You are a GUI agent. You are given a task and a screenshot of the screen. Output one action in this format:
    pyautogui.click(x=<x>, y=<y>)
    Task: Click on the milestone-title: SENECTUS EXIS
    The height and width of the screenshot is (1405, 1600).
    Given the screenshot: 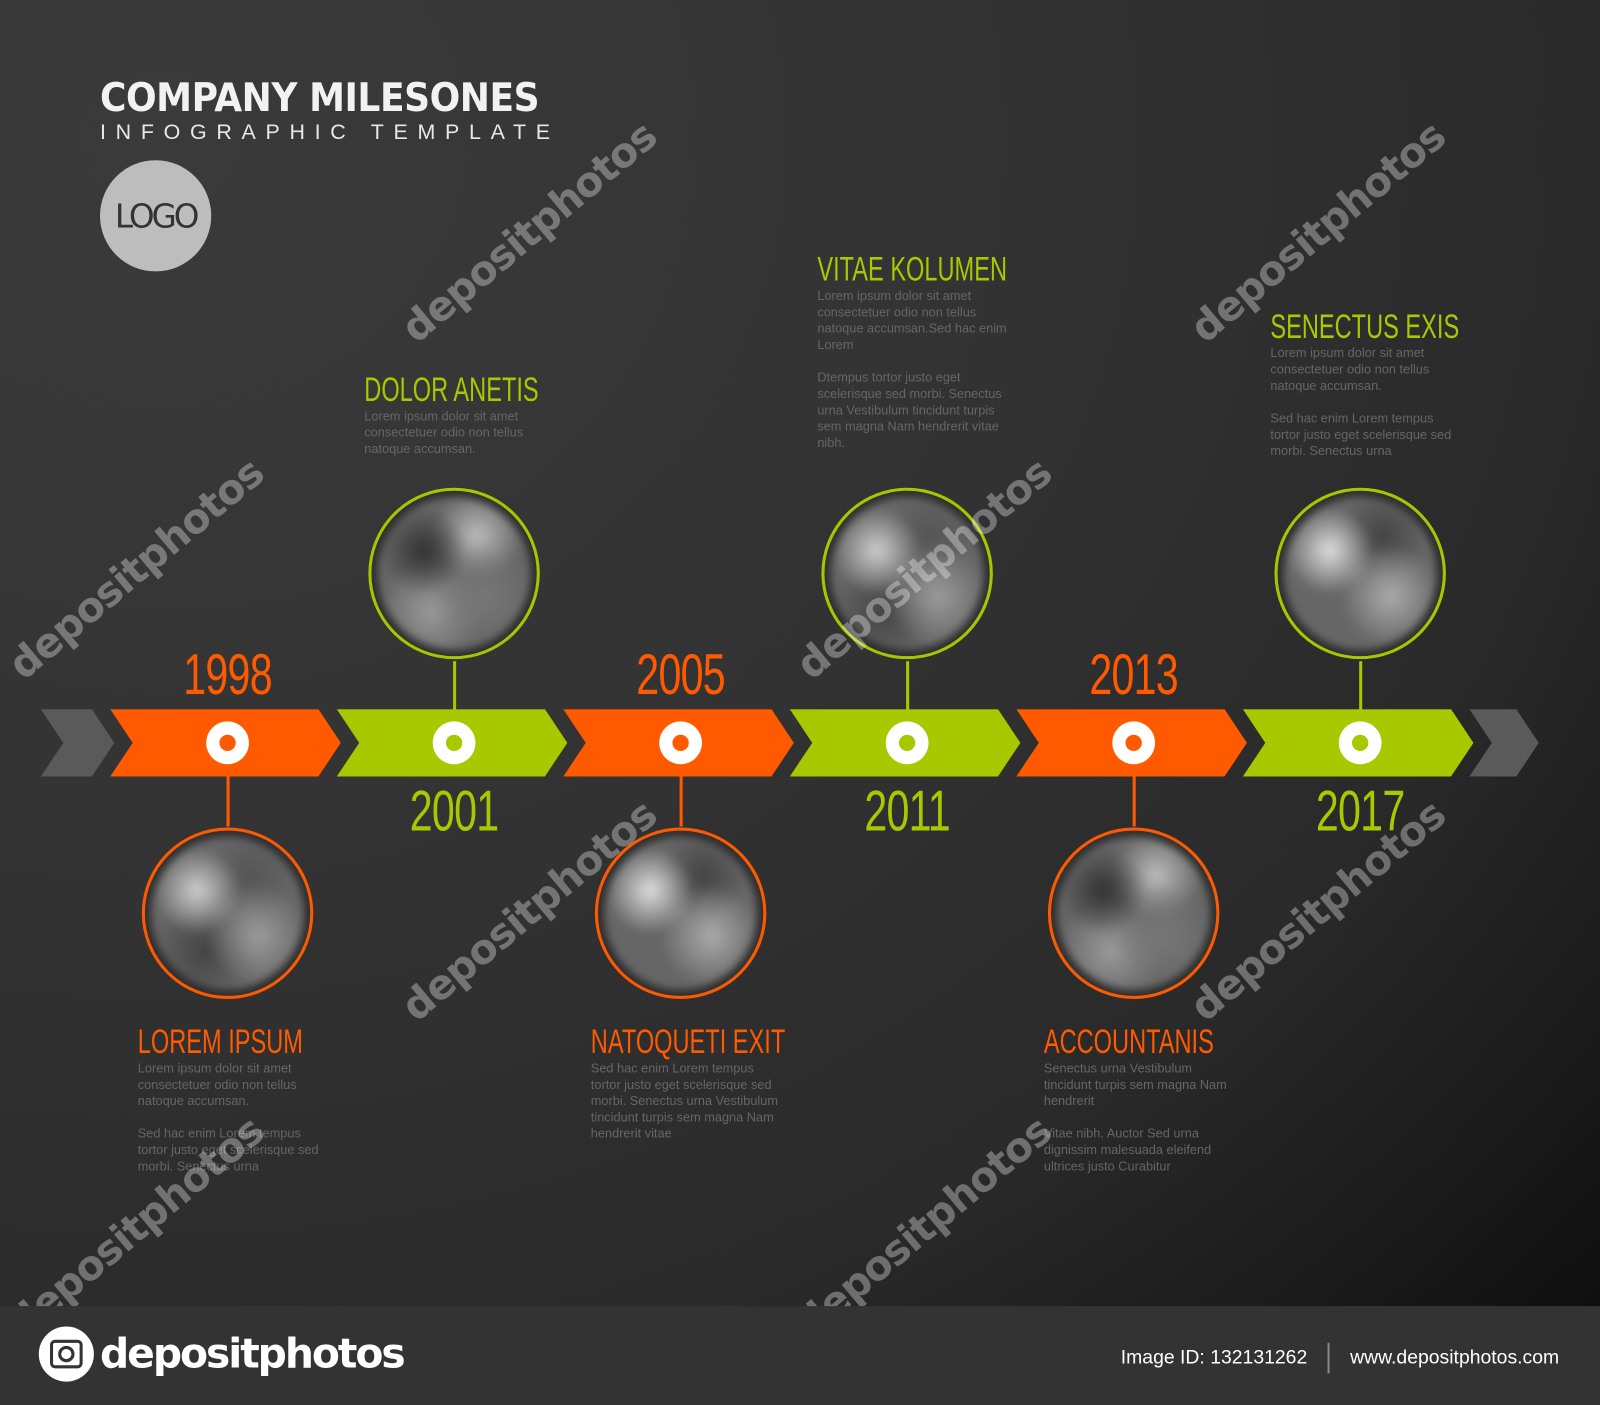 What is the action you would take?
    pyautogui.click(x=1365, y=326)
    